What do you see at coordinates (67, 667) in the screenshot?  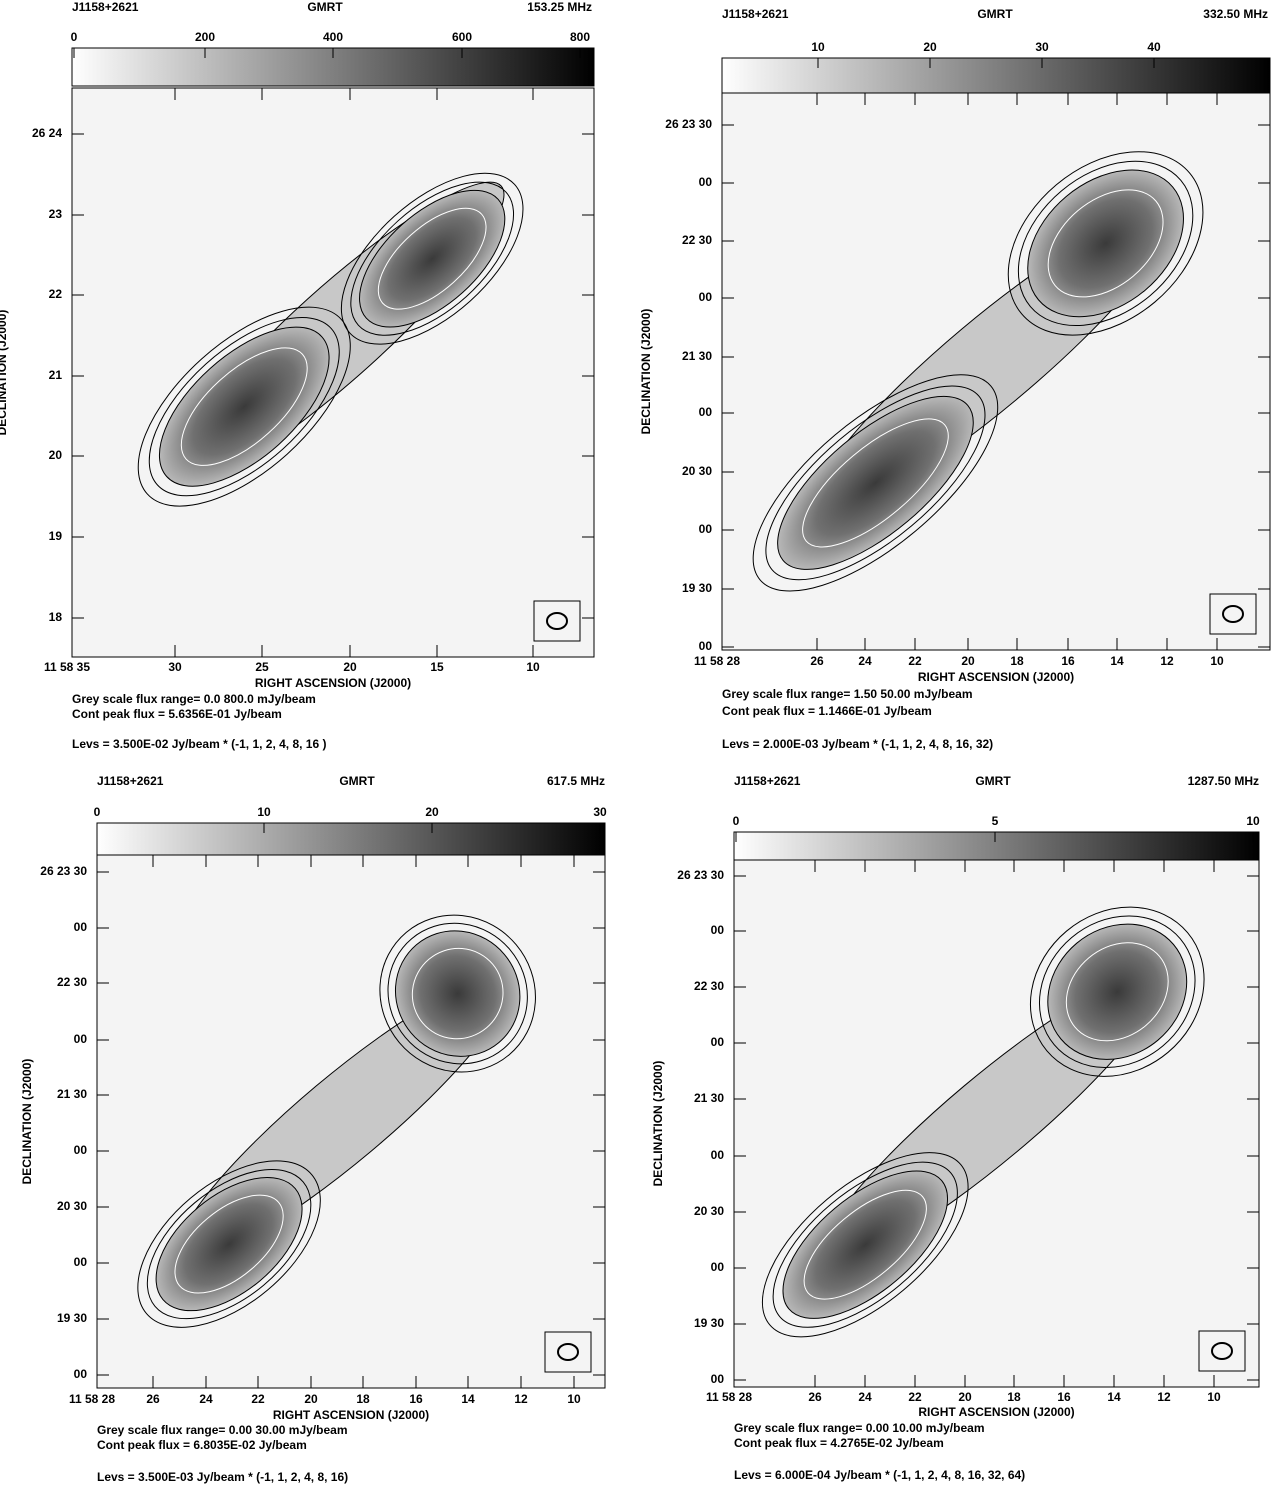 I see `ra-tick-label: 11 58 35` at bounding box center [67, 667].